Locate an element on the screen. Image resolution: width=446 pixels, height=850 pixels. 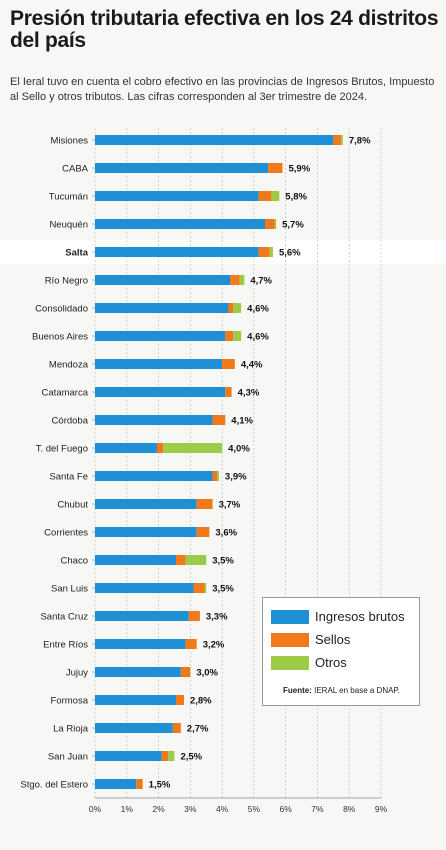
bar-segment-otros-t-del-fuego is located at coordinates (193, 448).